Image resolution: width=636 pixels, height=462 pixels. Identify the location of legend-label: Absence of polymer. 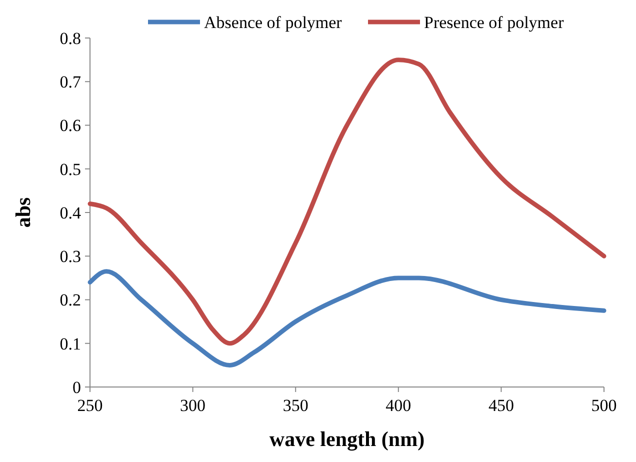
(273, 22).